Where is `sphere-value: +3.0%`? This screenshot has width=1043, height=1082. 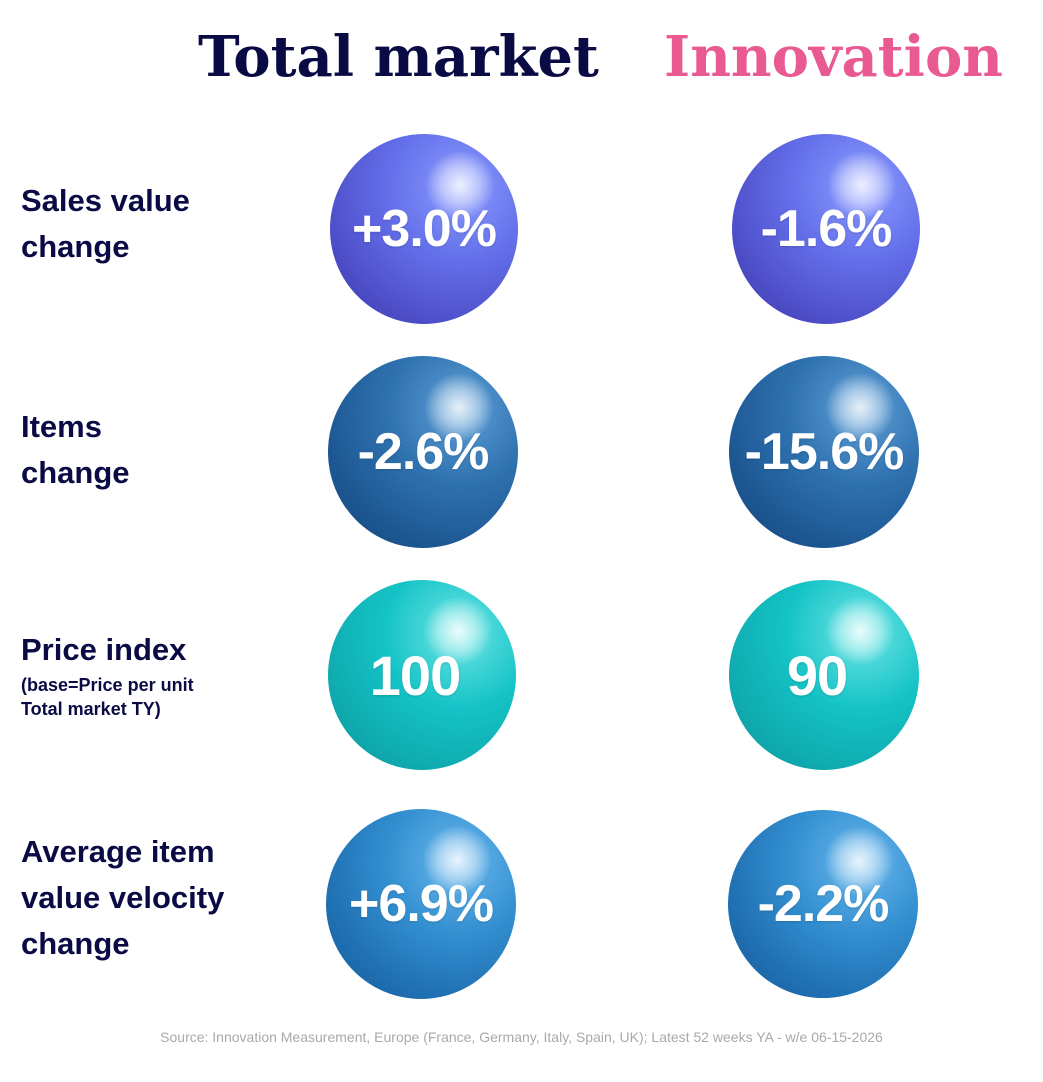
sphere-value: +3.0% is located at coordinates (424, 229).